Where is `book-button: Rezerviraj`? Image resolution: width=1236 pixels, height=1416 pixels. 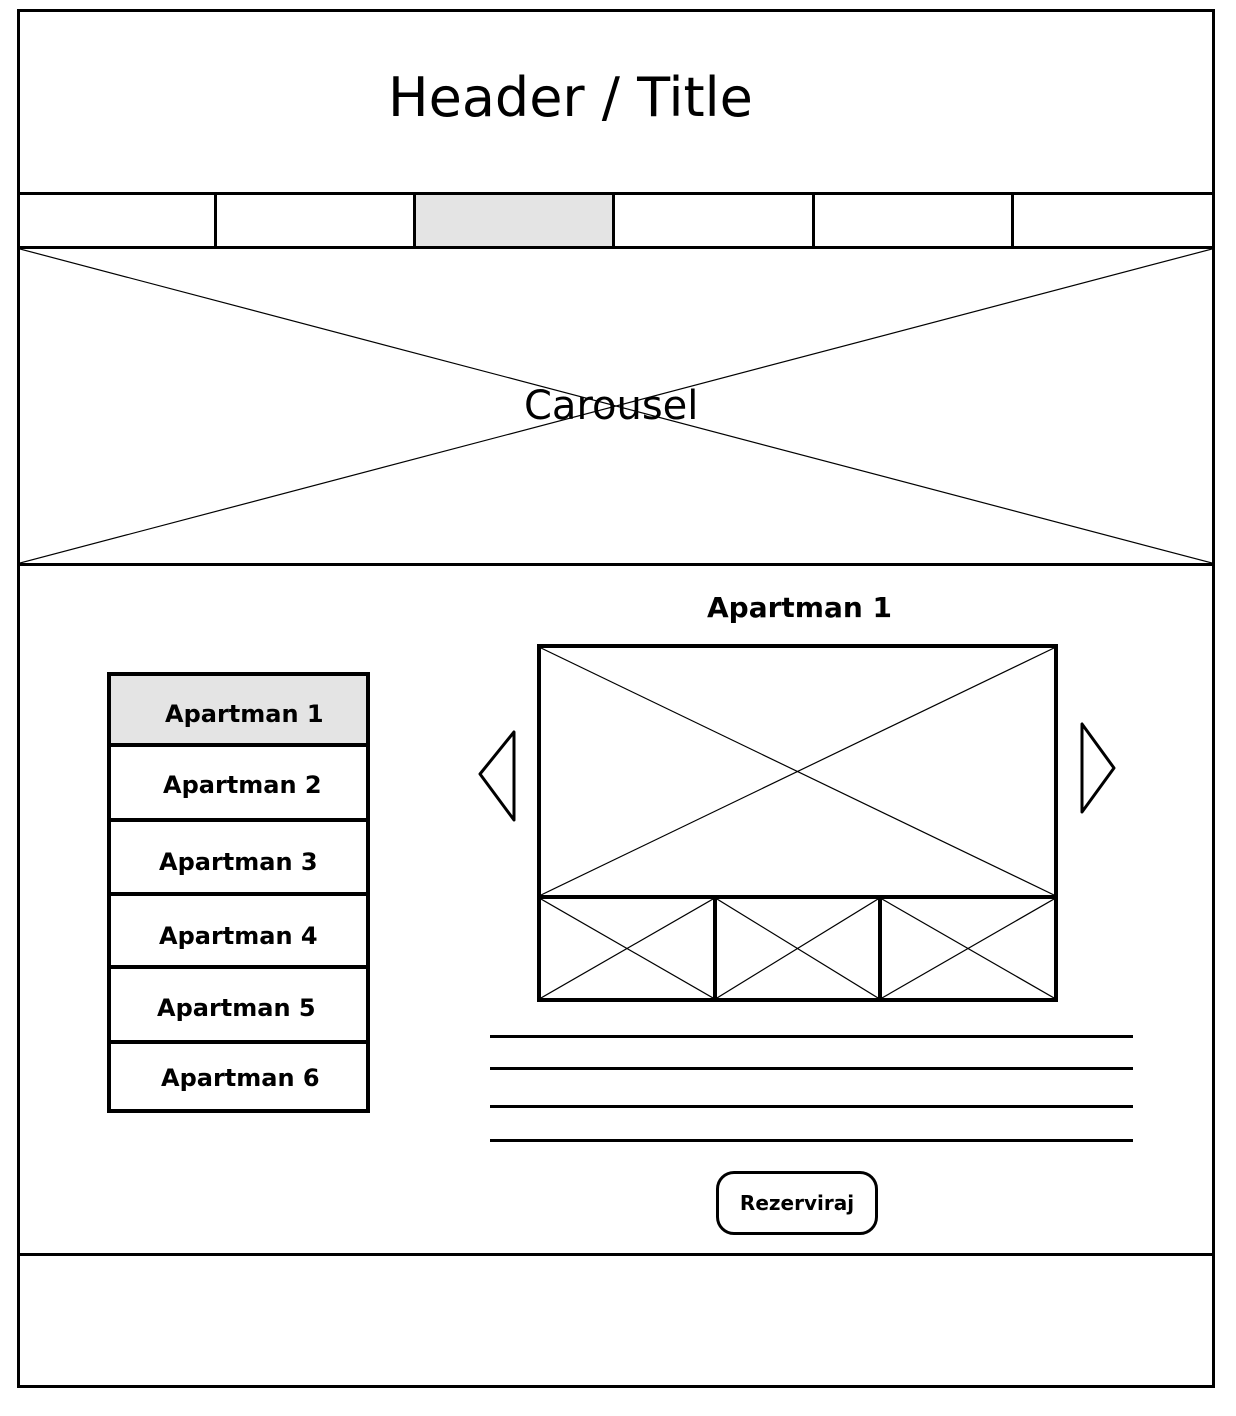
book-button: Rezerviraj is located at coordinates (797, 1203).